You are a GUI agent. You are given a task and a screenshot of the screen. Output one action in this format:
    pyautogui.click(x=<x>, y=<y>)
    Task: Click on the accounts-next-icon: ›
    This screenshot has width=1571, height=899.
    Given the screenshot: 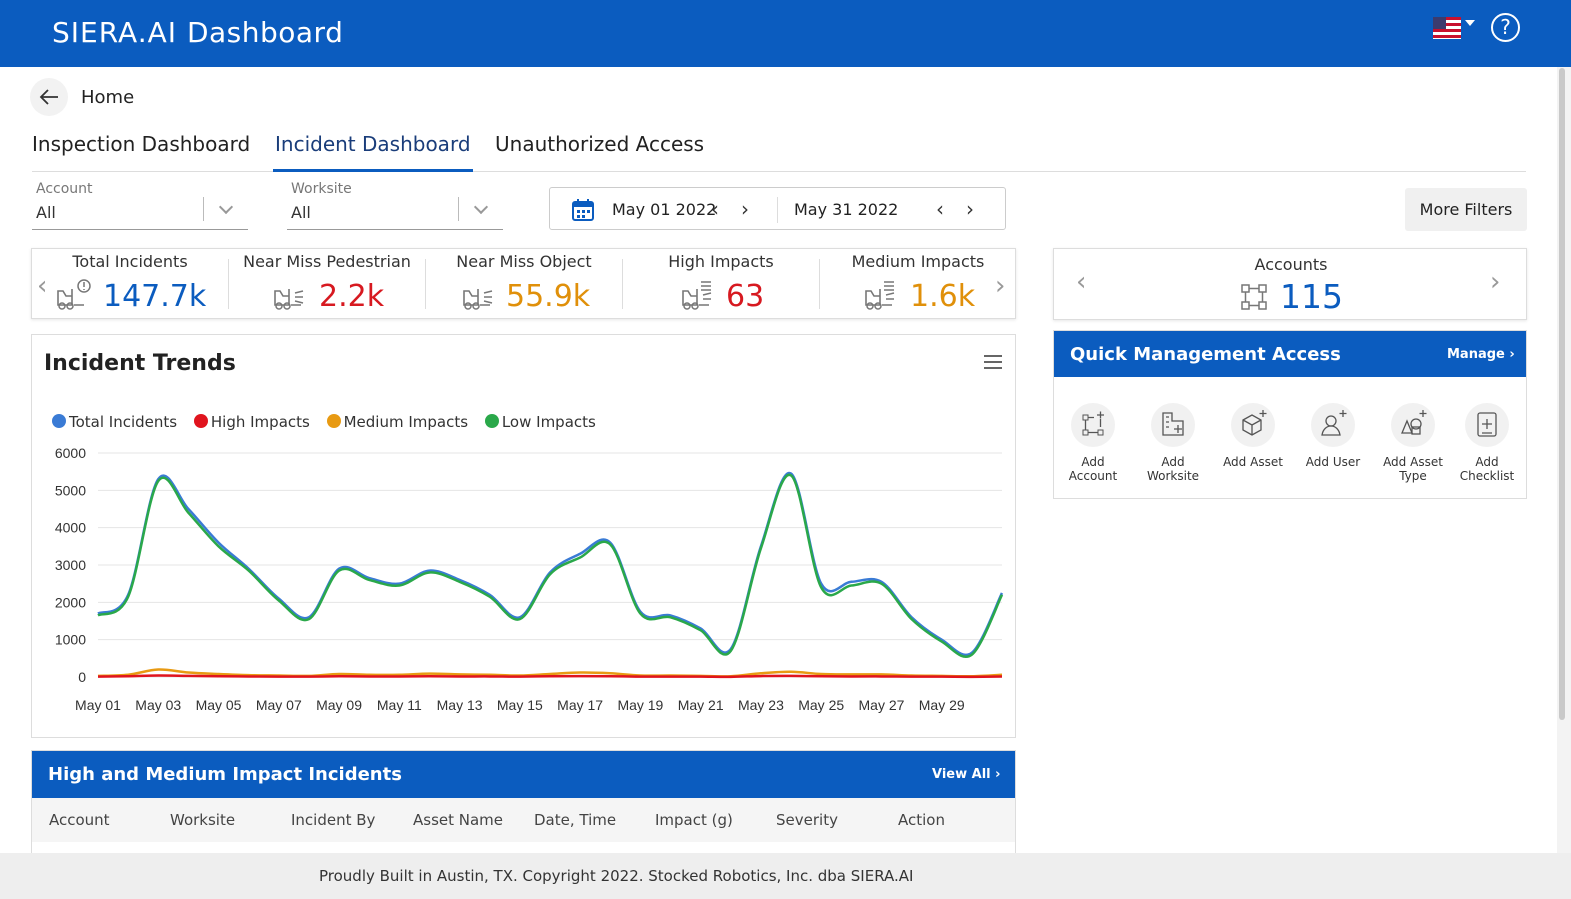 What is the action you would take?
    pyautogui.click(x=1495, y=282)
    